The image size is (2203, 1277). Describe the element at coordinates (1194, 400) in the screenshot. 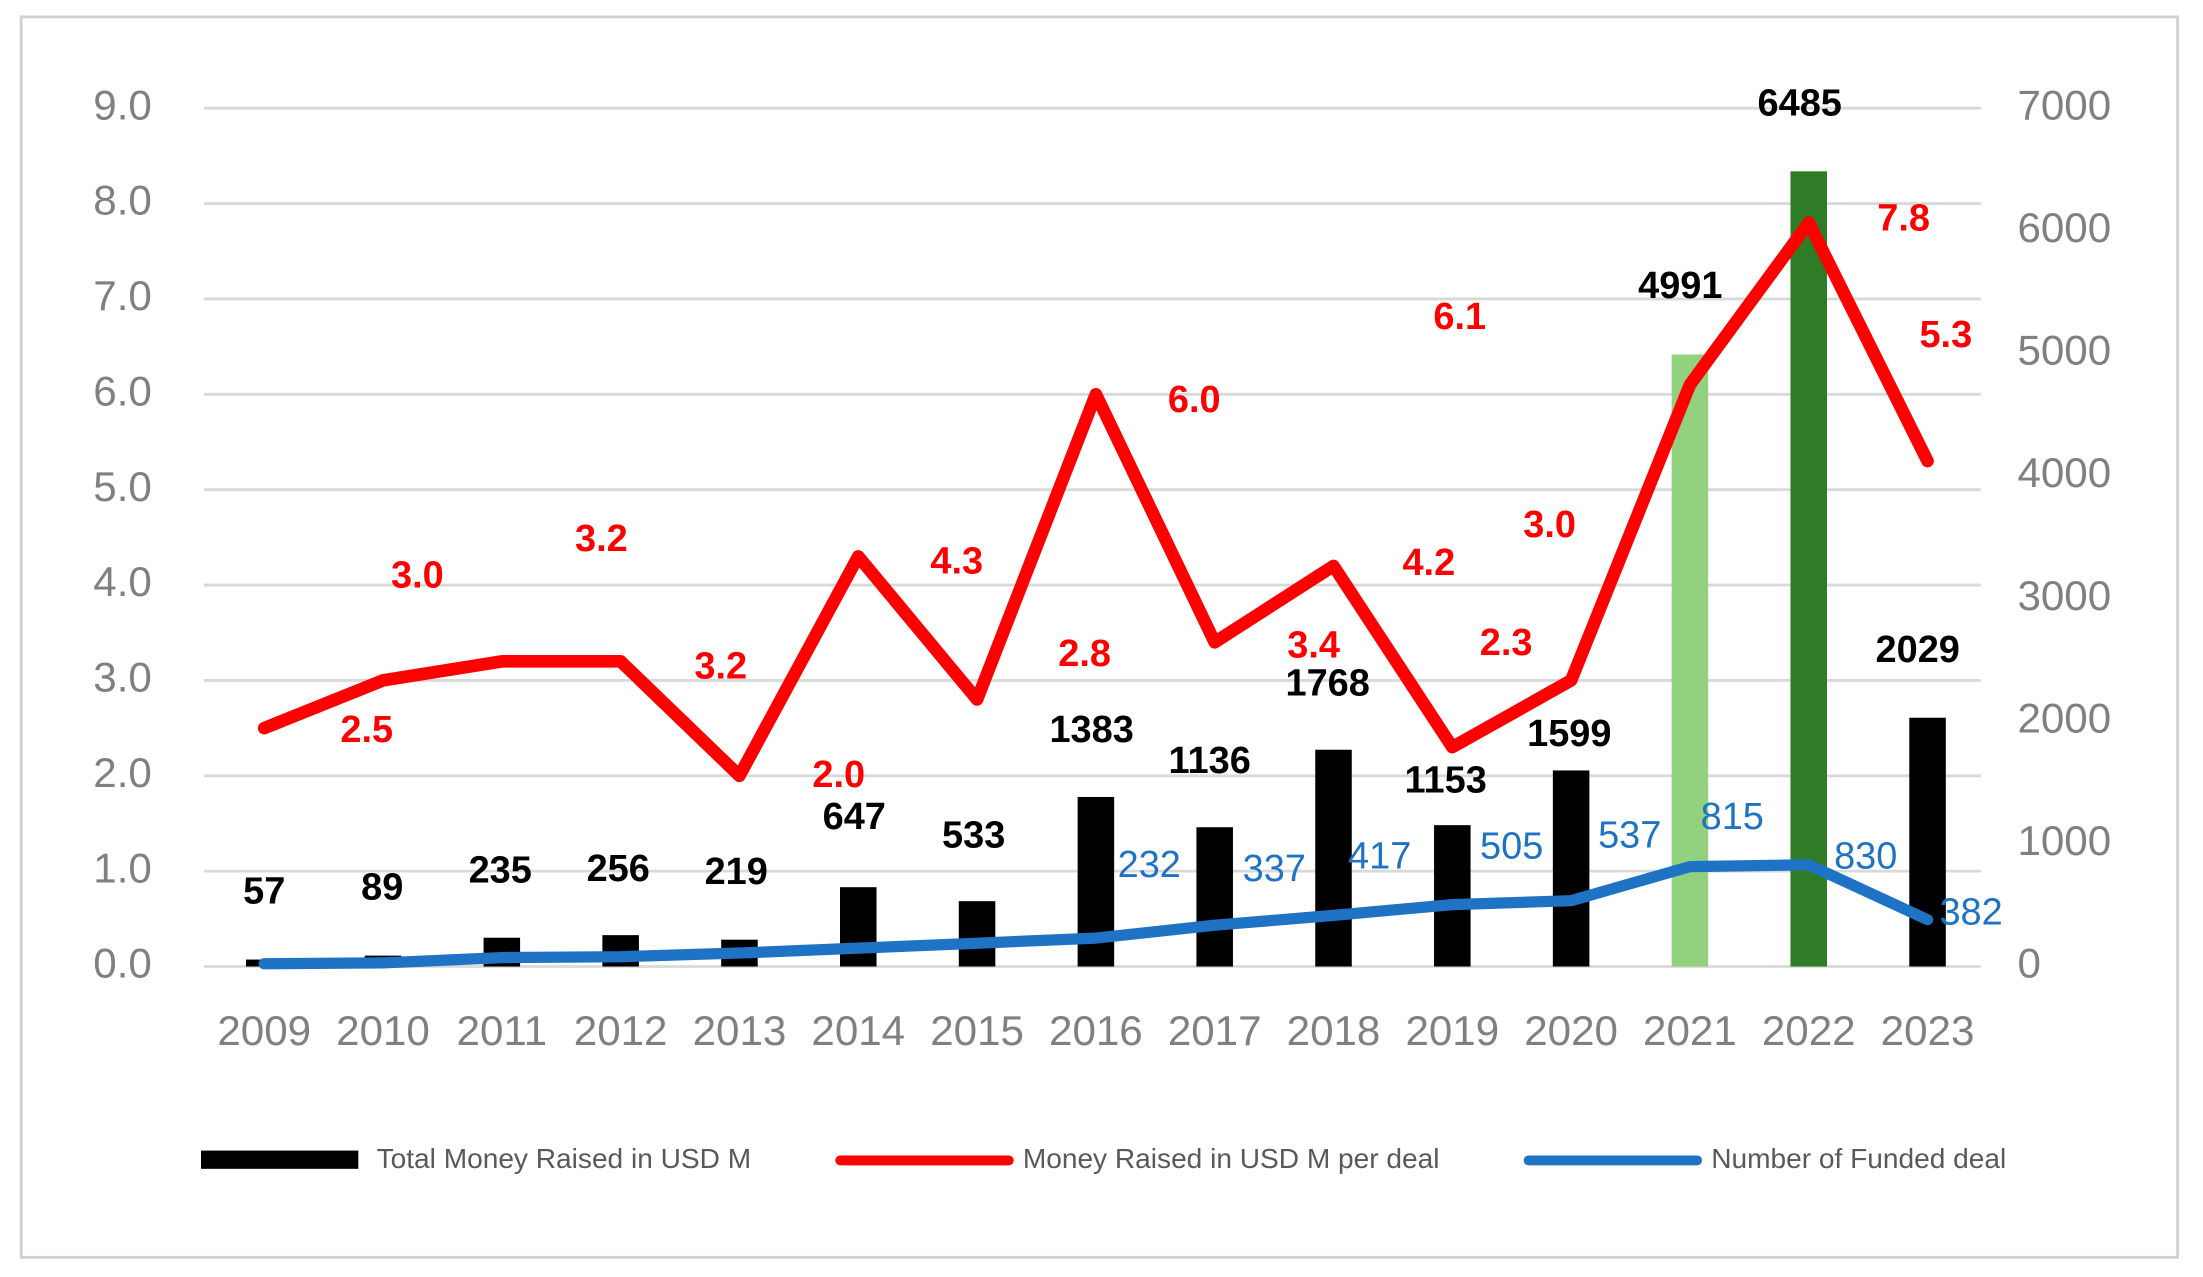

I see `line-label: 6.0` at that location.